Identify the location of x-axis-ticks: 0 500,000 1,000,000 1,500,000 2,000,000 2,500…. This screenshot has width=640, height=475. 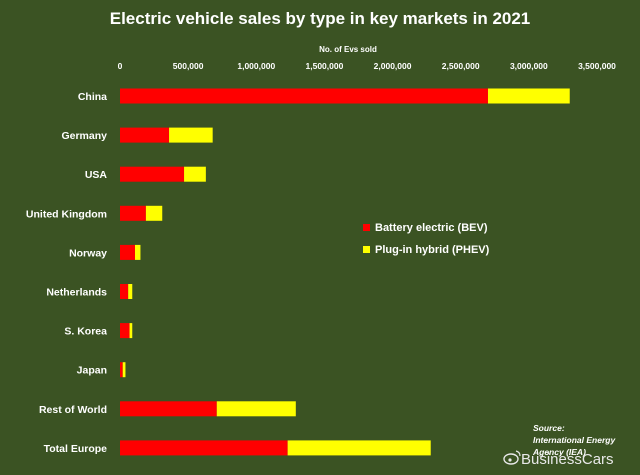
(367, 66).